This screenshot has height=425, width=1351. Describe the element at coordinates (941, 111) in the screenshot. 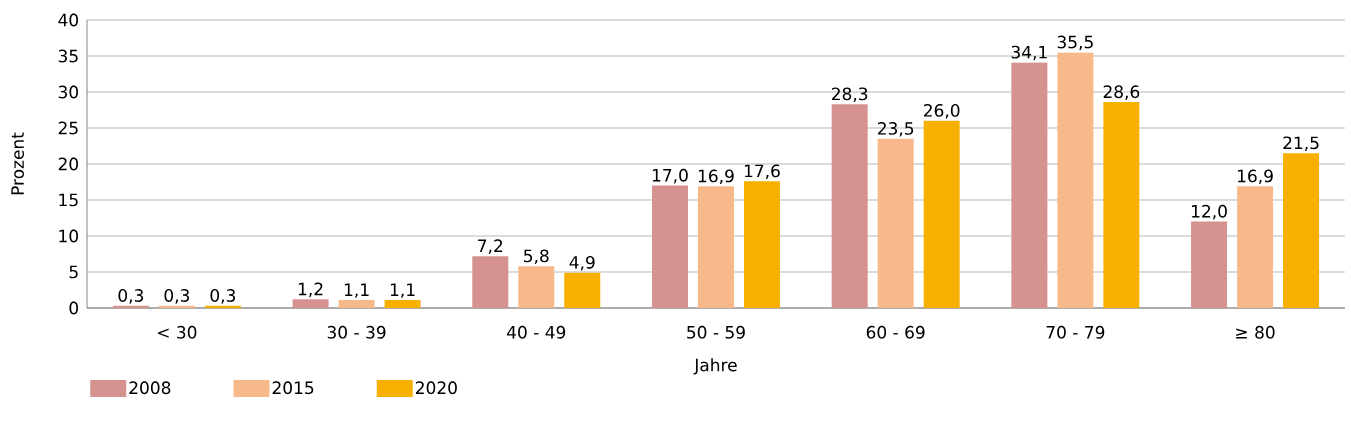

I see `data-label: 26,0` at that location.